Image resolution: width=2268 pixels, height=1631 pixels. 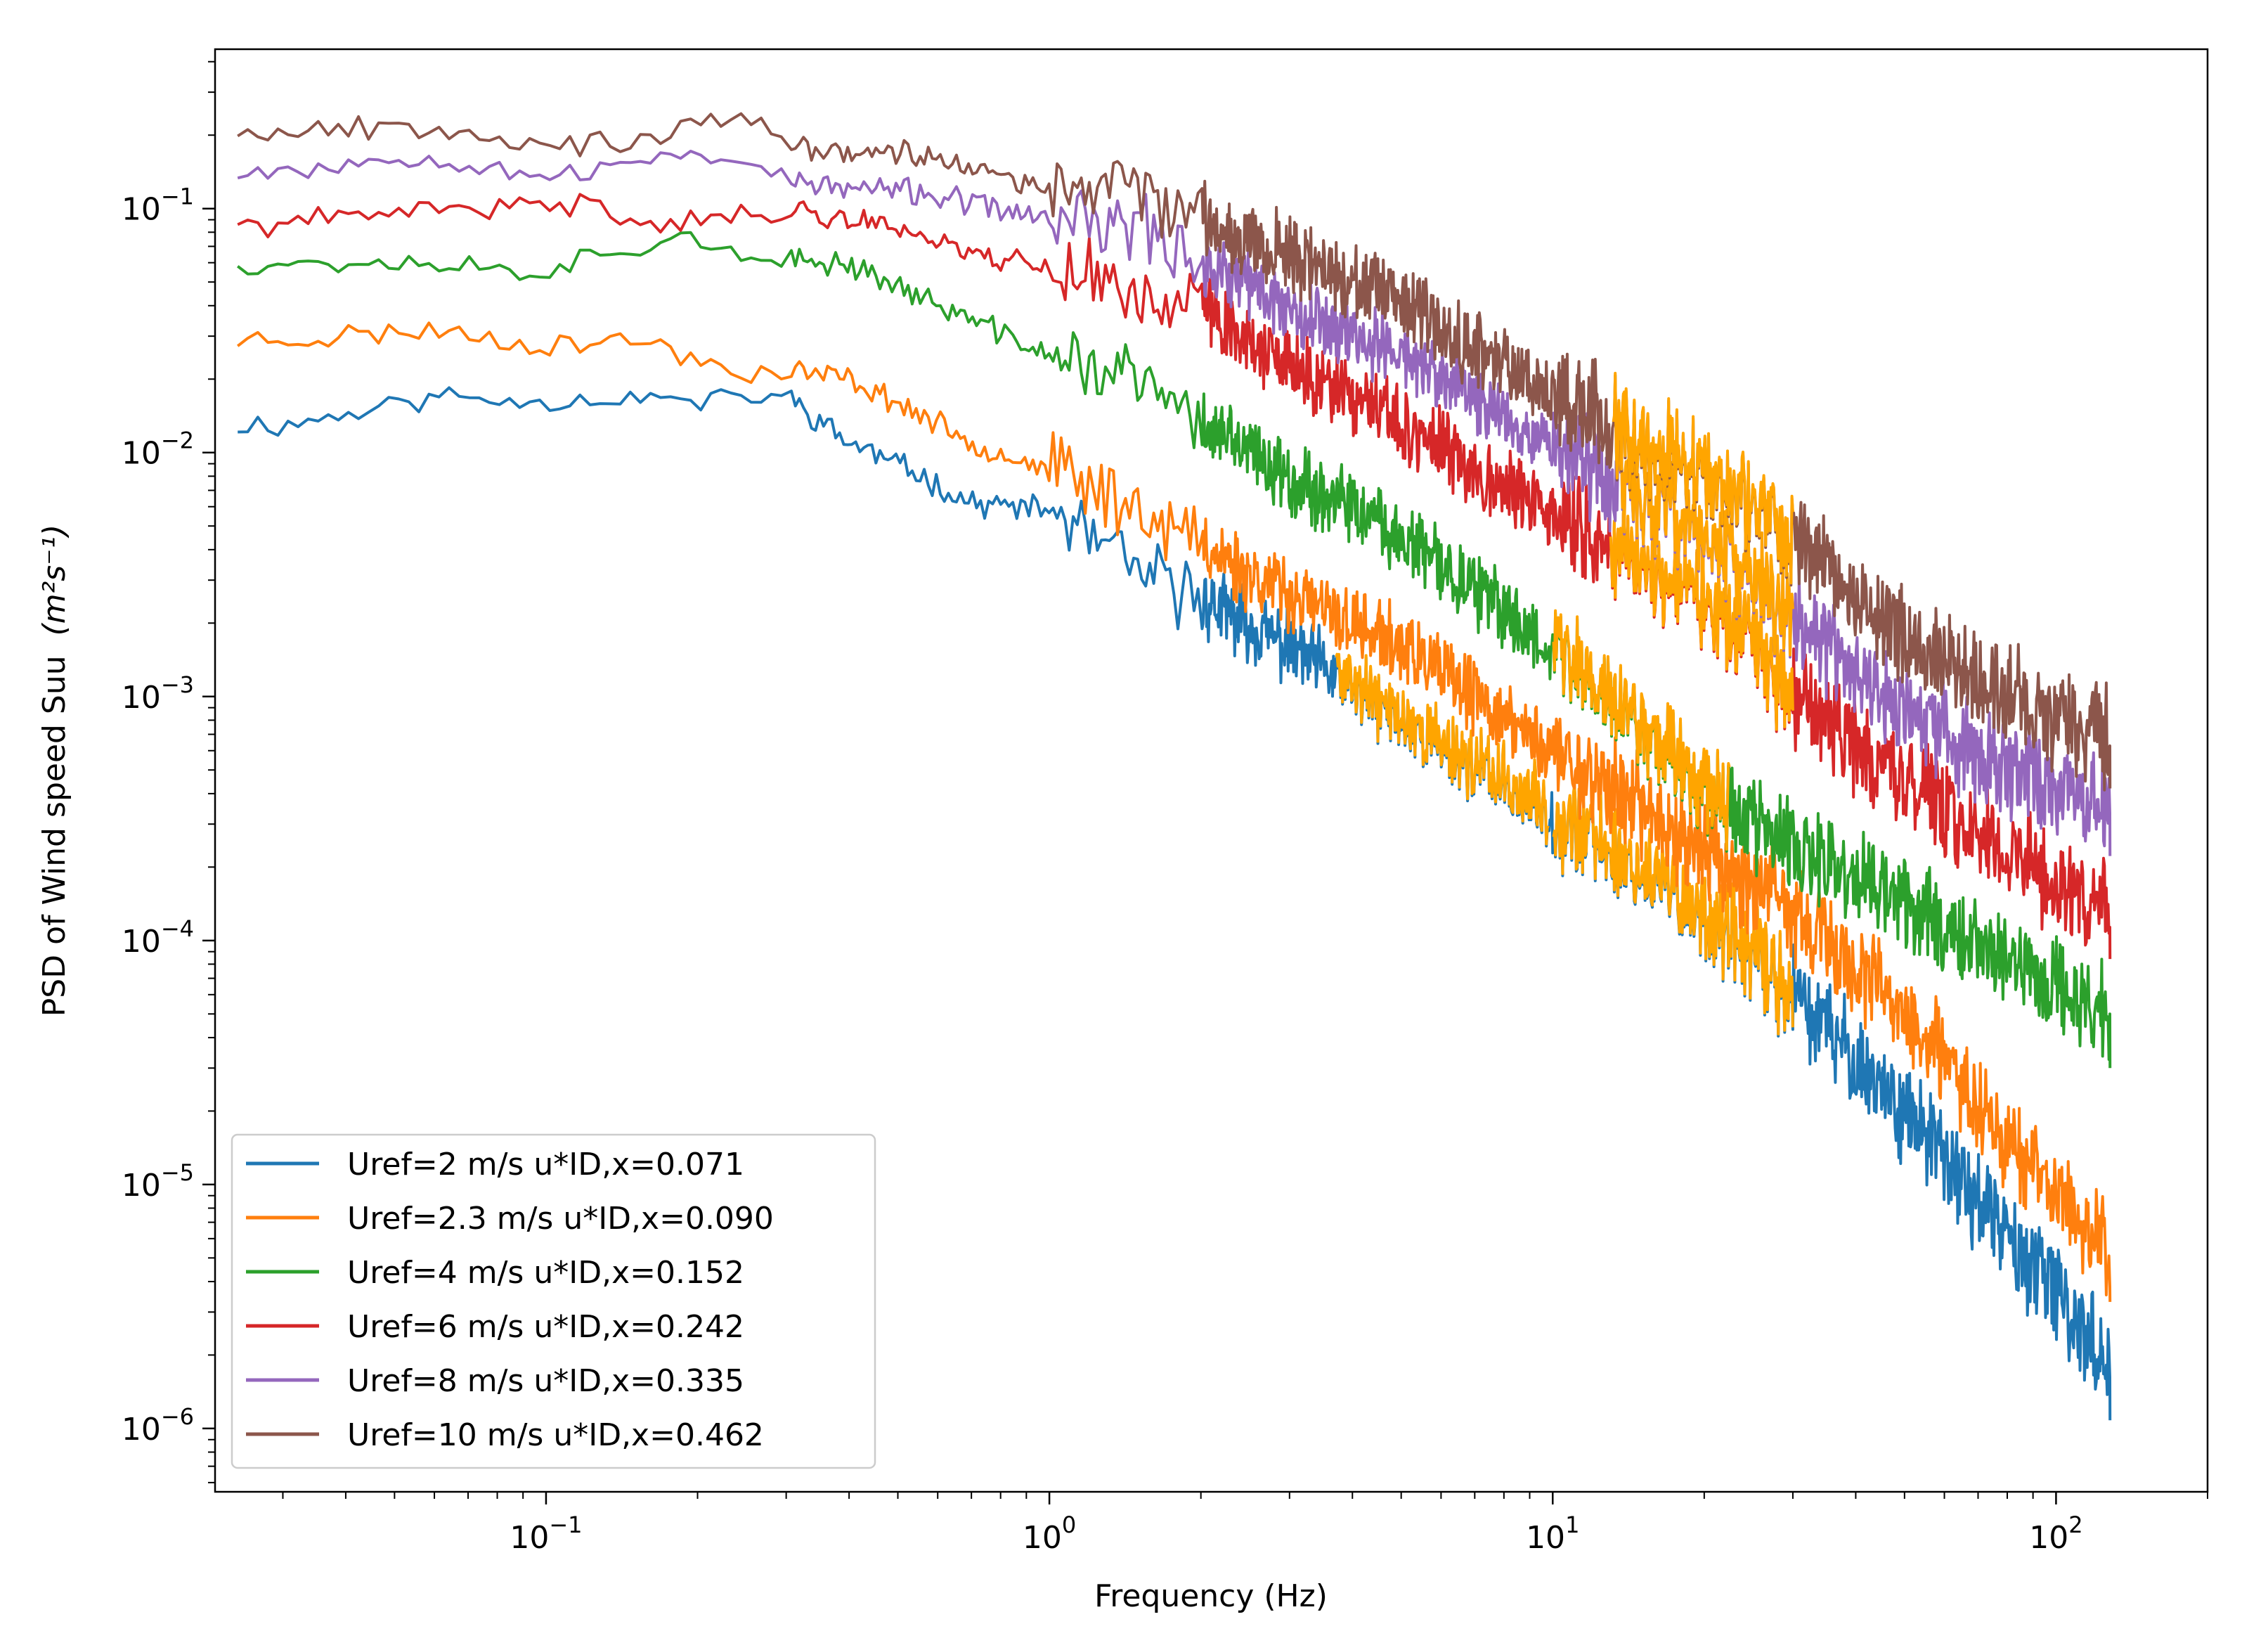 I want to click on y-axis-label: PSD of Wind speed Suu, so click(x=54, y=836).